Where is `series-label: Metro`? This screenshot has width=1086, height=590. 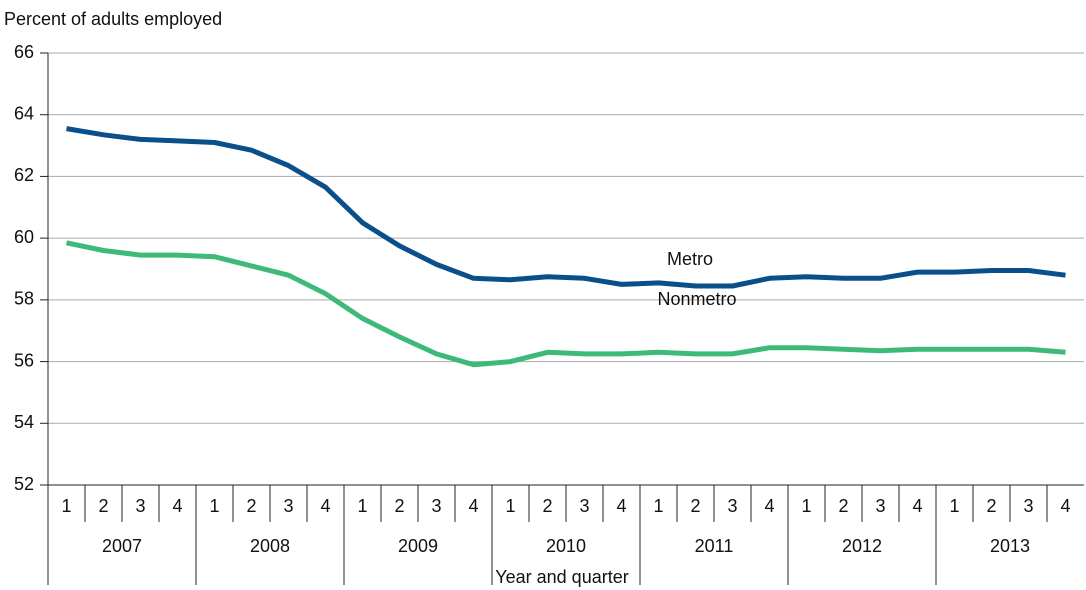 series-label: Metro is located at coordinates (690, 259).